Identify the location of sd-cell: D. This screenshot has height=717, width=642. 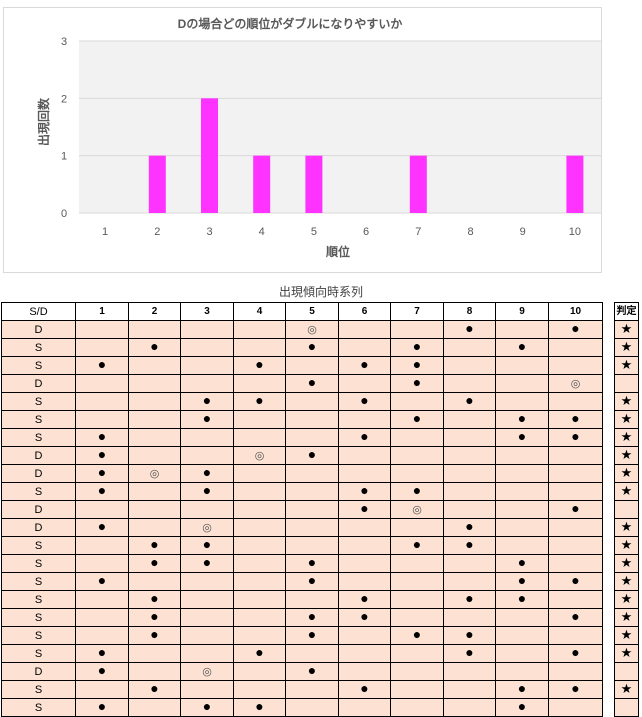
(38, 509).